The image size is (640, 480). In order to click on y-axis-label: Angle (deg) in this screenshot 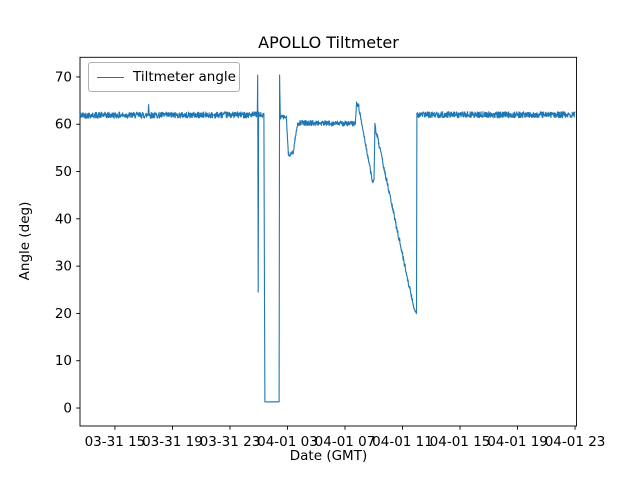, I will do `click(25, 241)`.